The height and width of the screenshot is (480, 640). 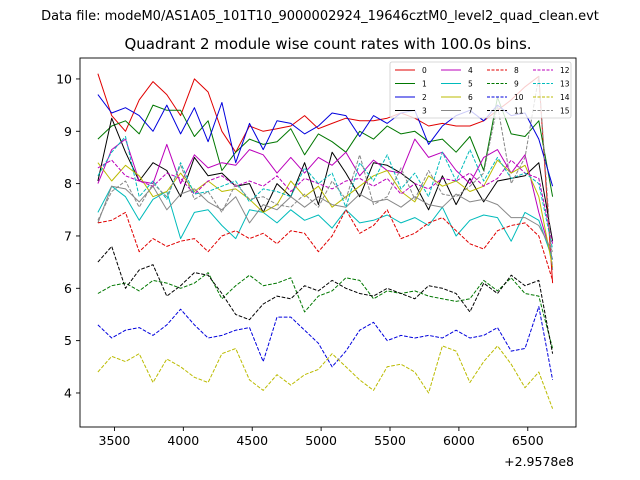 I want to click on legend-label-10: 10, so click(x=519, y=97).